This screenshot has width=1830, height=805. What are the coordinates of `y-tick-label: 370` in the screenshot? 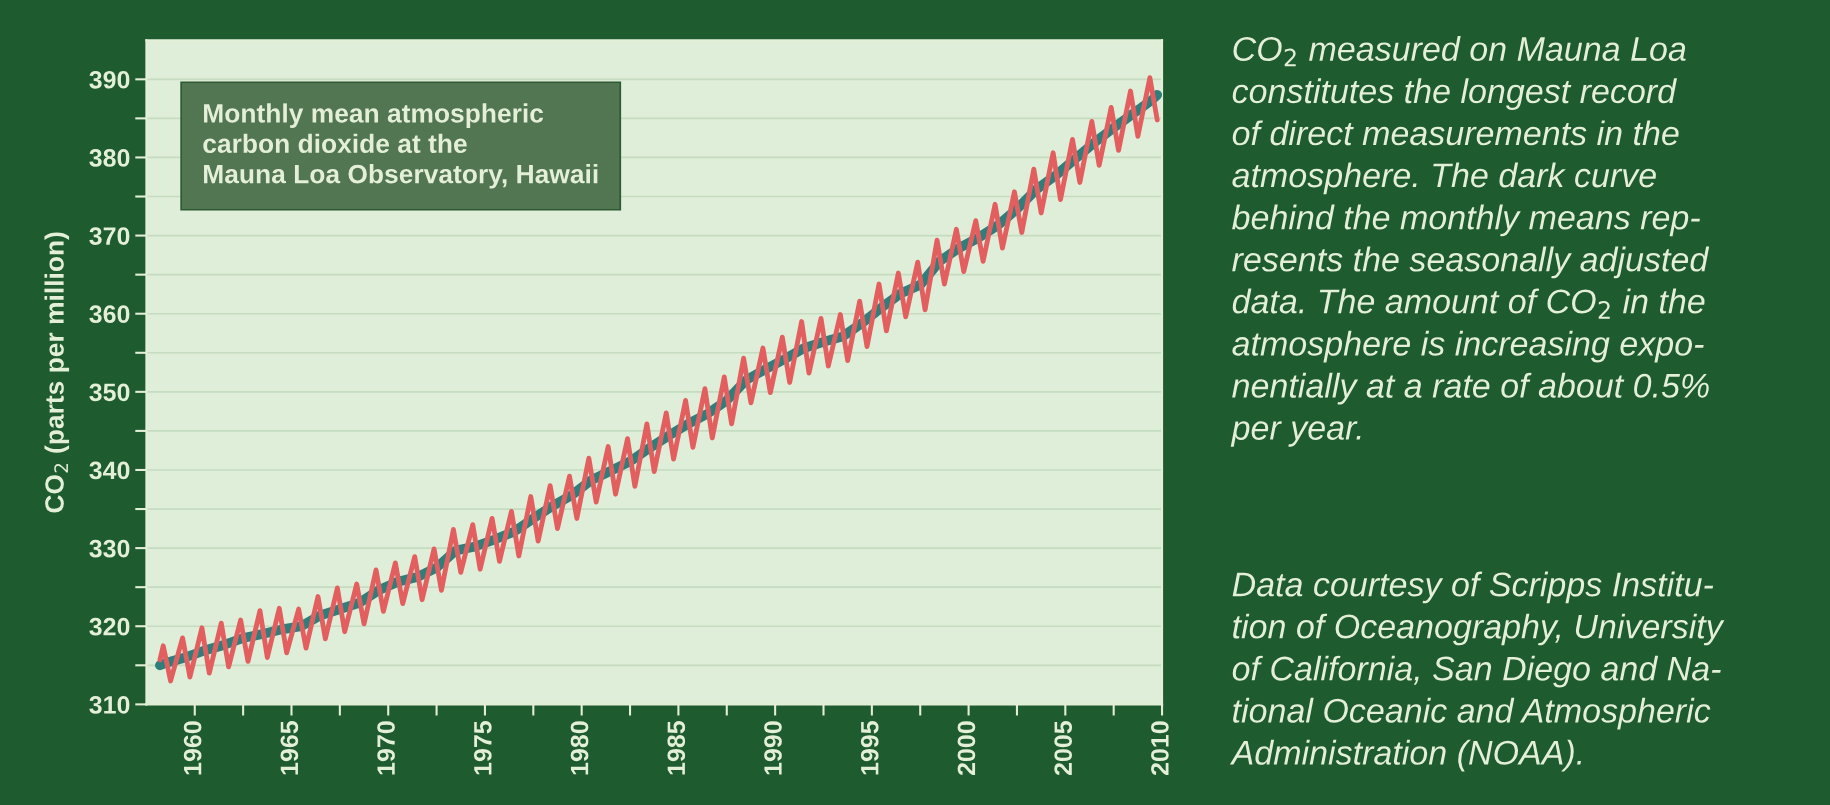 It's located at (109, 236).